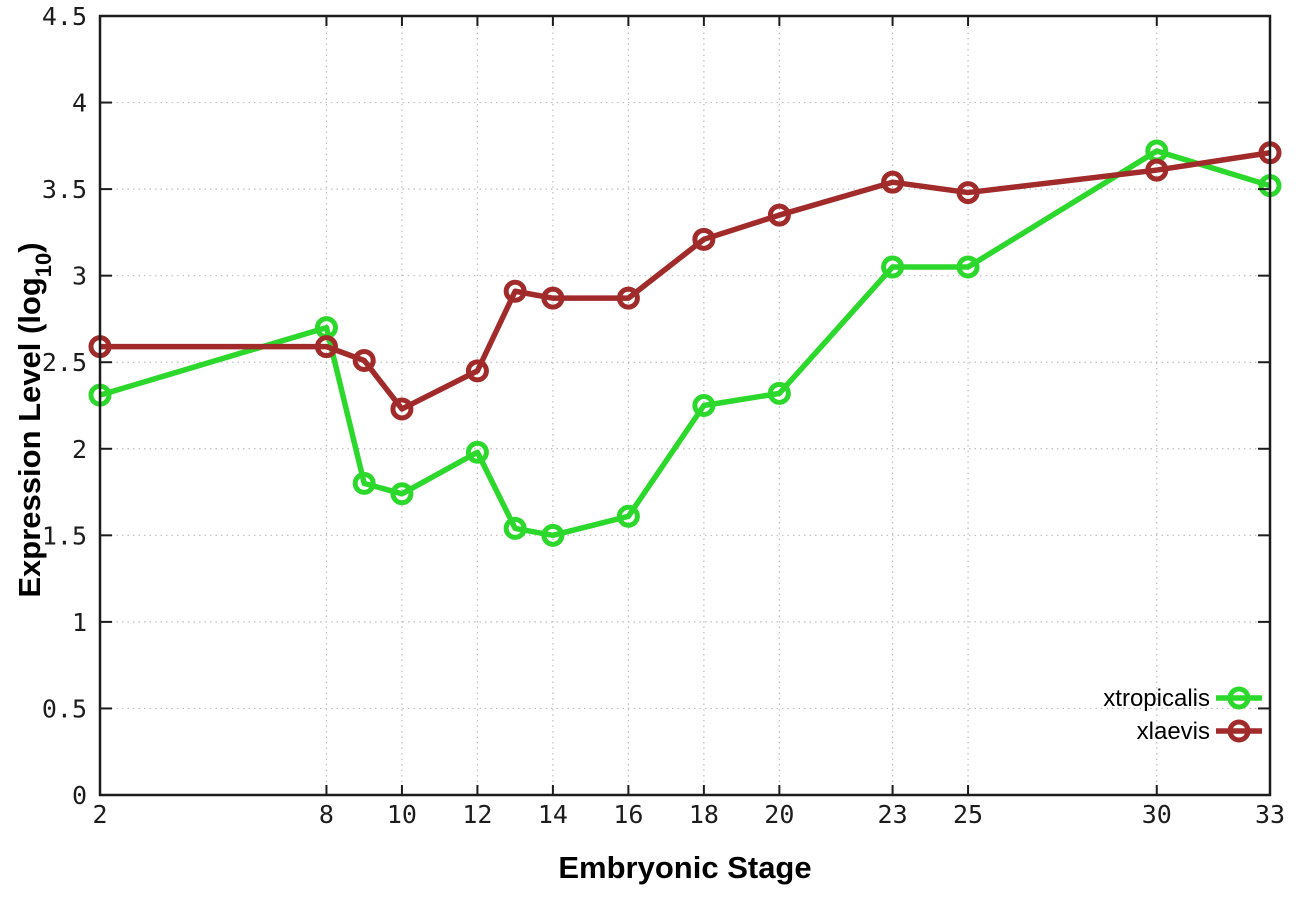 The width and height of the screenshot is (1296, 907). I want to click on x-tick-label: 14, so click(553, 814).